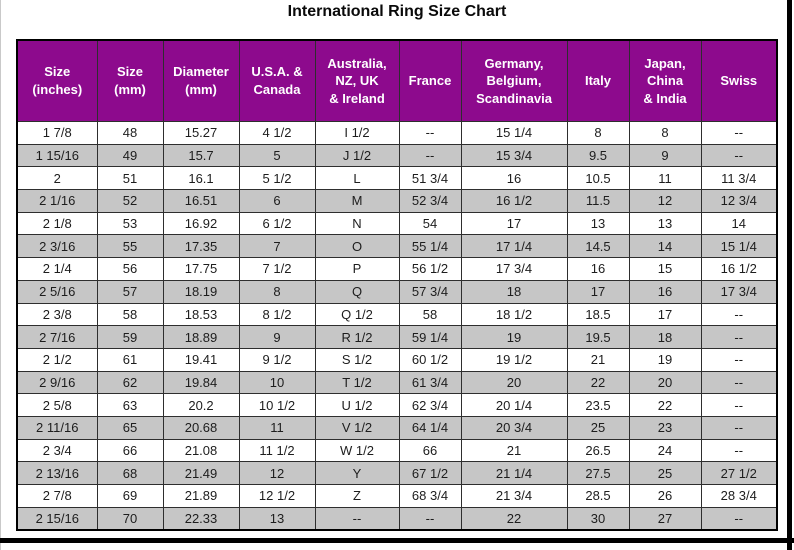 The image size is (794, 550). I want to click on table-cell: 17 3/4, so click(739, 291).